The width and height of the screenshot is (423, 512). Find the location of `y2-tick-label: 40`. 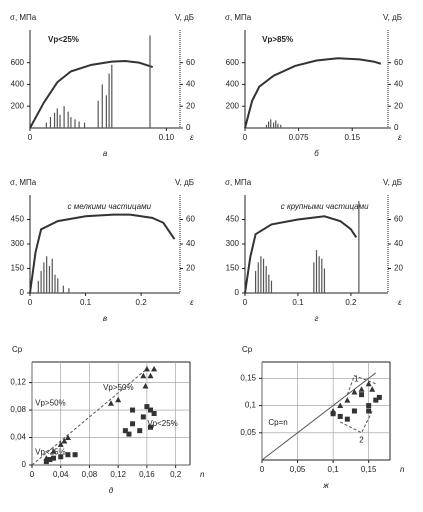

y2-tick-label: 40 is located at coordinates (190, 243).